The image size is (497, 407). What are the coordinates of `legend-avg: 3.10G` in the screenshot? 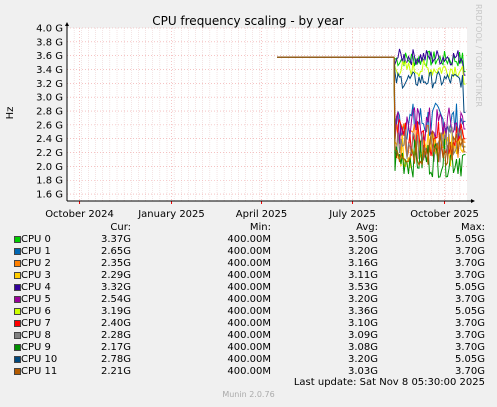 It's located at (362, 323).